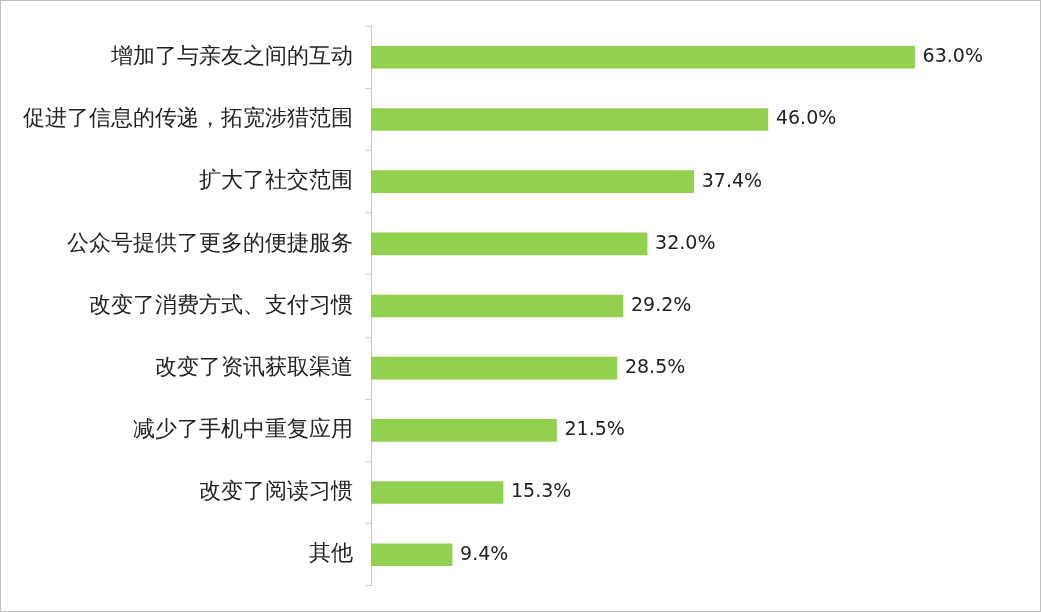 This screenshot has width=1041, height=612. Describe the element at coordinates (952, 55) in the screenshot. I see `data-label: 63.0%` at that location.